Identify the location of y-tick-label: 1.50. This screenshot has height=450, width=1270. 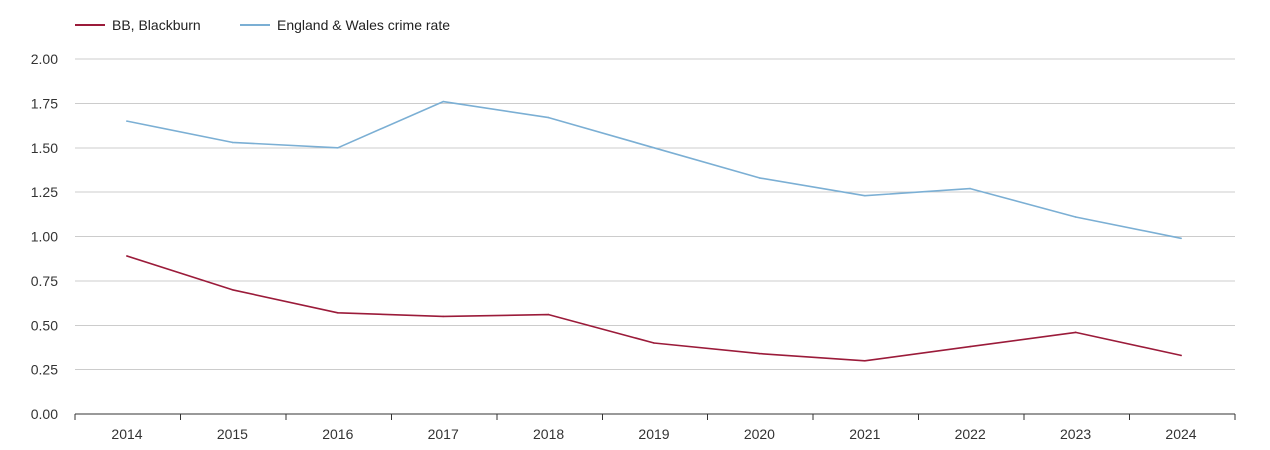
(44, 148).